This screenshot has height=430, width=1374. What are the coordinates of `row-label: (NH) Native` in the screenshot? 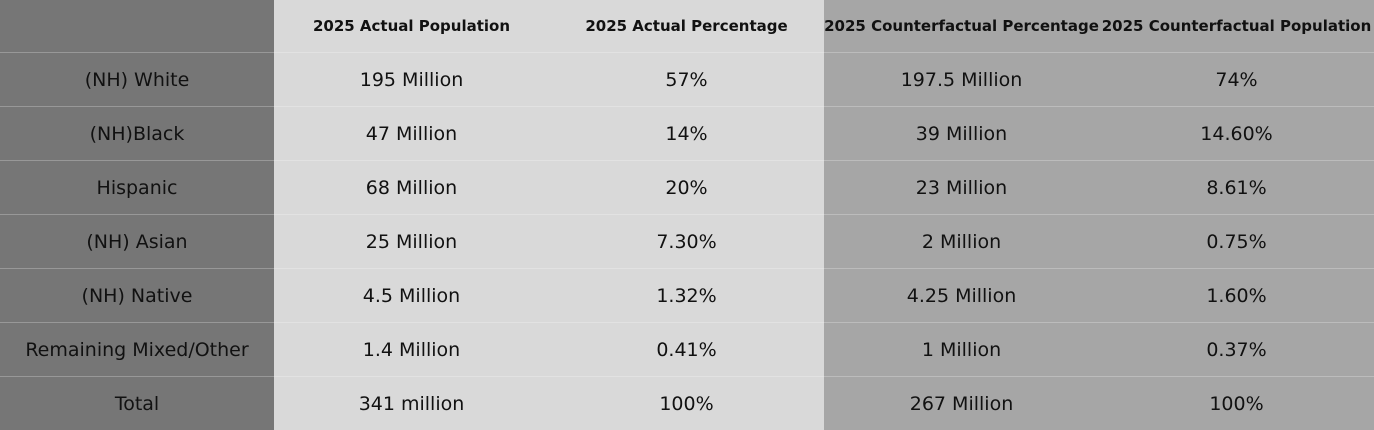 It's located at (137, 296).